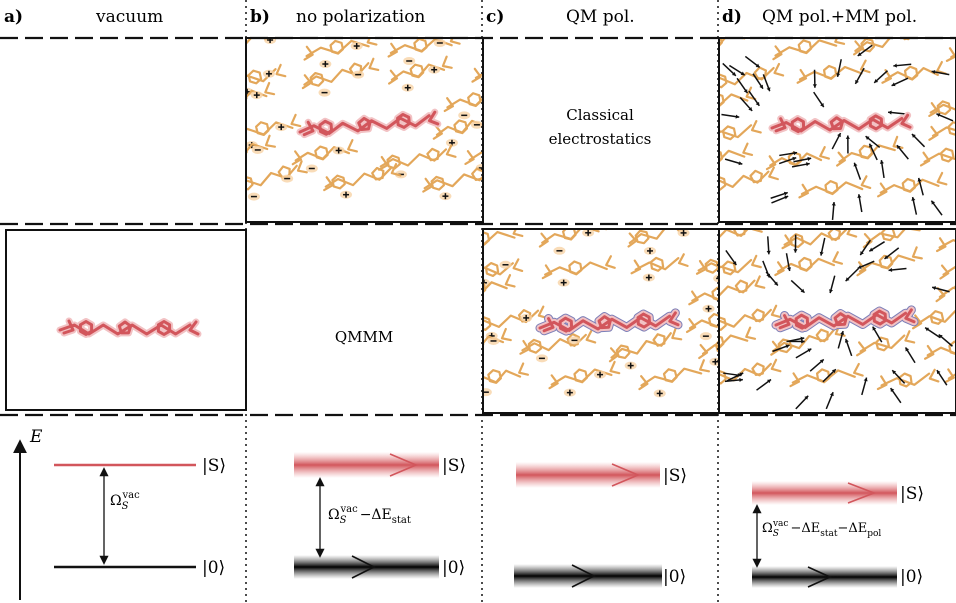  I want to click on ground-band-d, so click(824, 577).